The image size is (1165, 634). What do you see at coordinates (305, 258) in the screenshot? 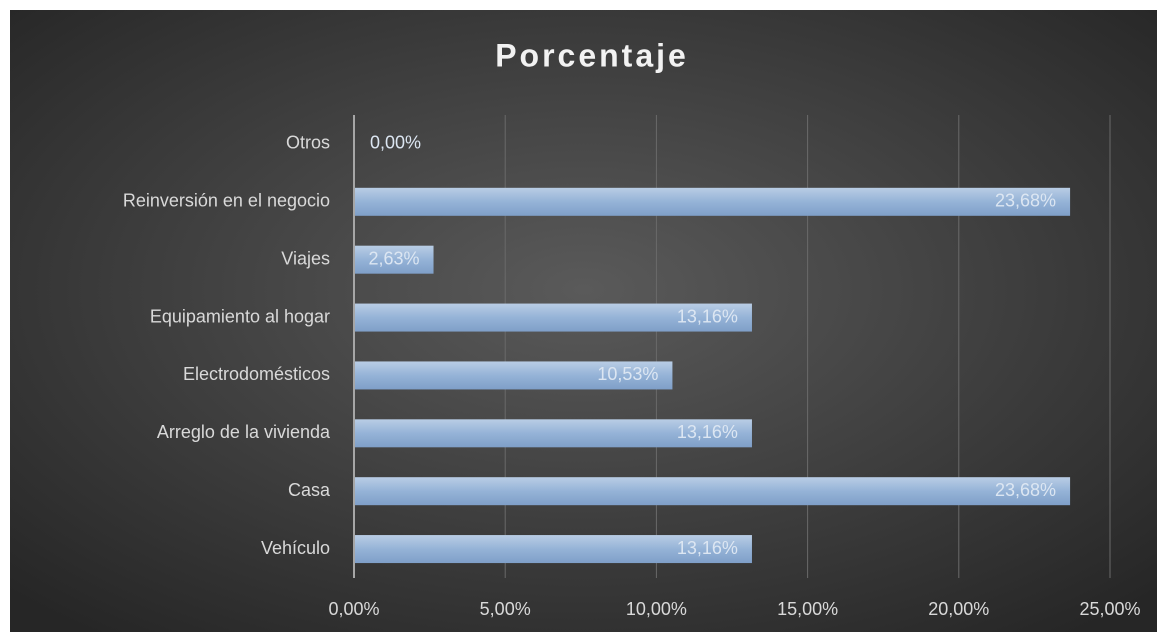
I see `y-tick-label: Viajes` at bounding box center [305, 258].